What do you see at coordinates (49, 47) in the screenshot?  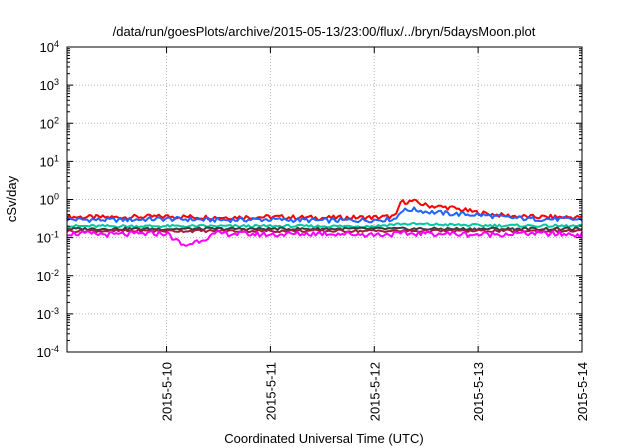 I see `y-tick-label: 10⁴` at bounding box center [49, 47].